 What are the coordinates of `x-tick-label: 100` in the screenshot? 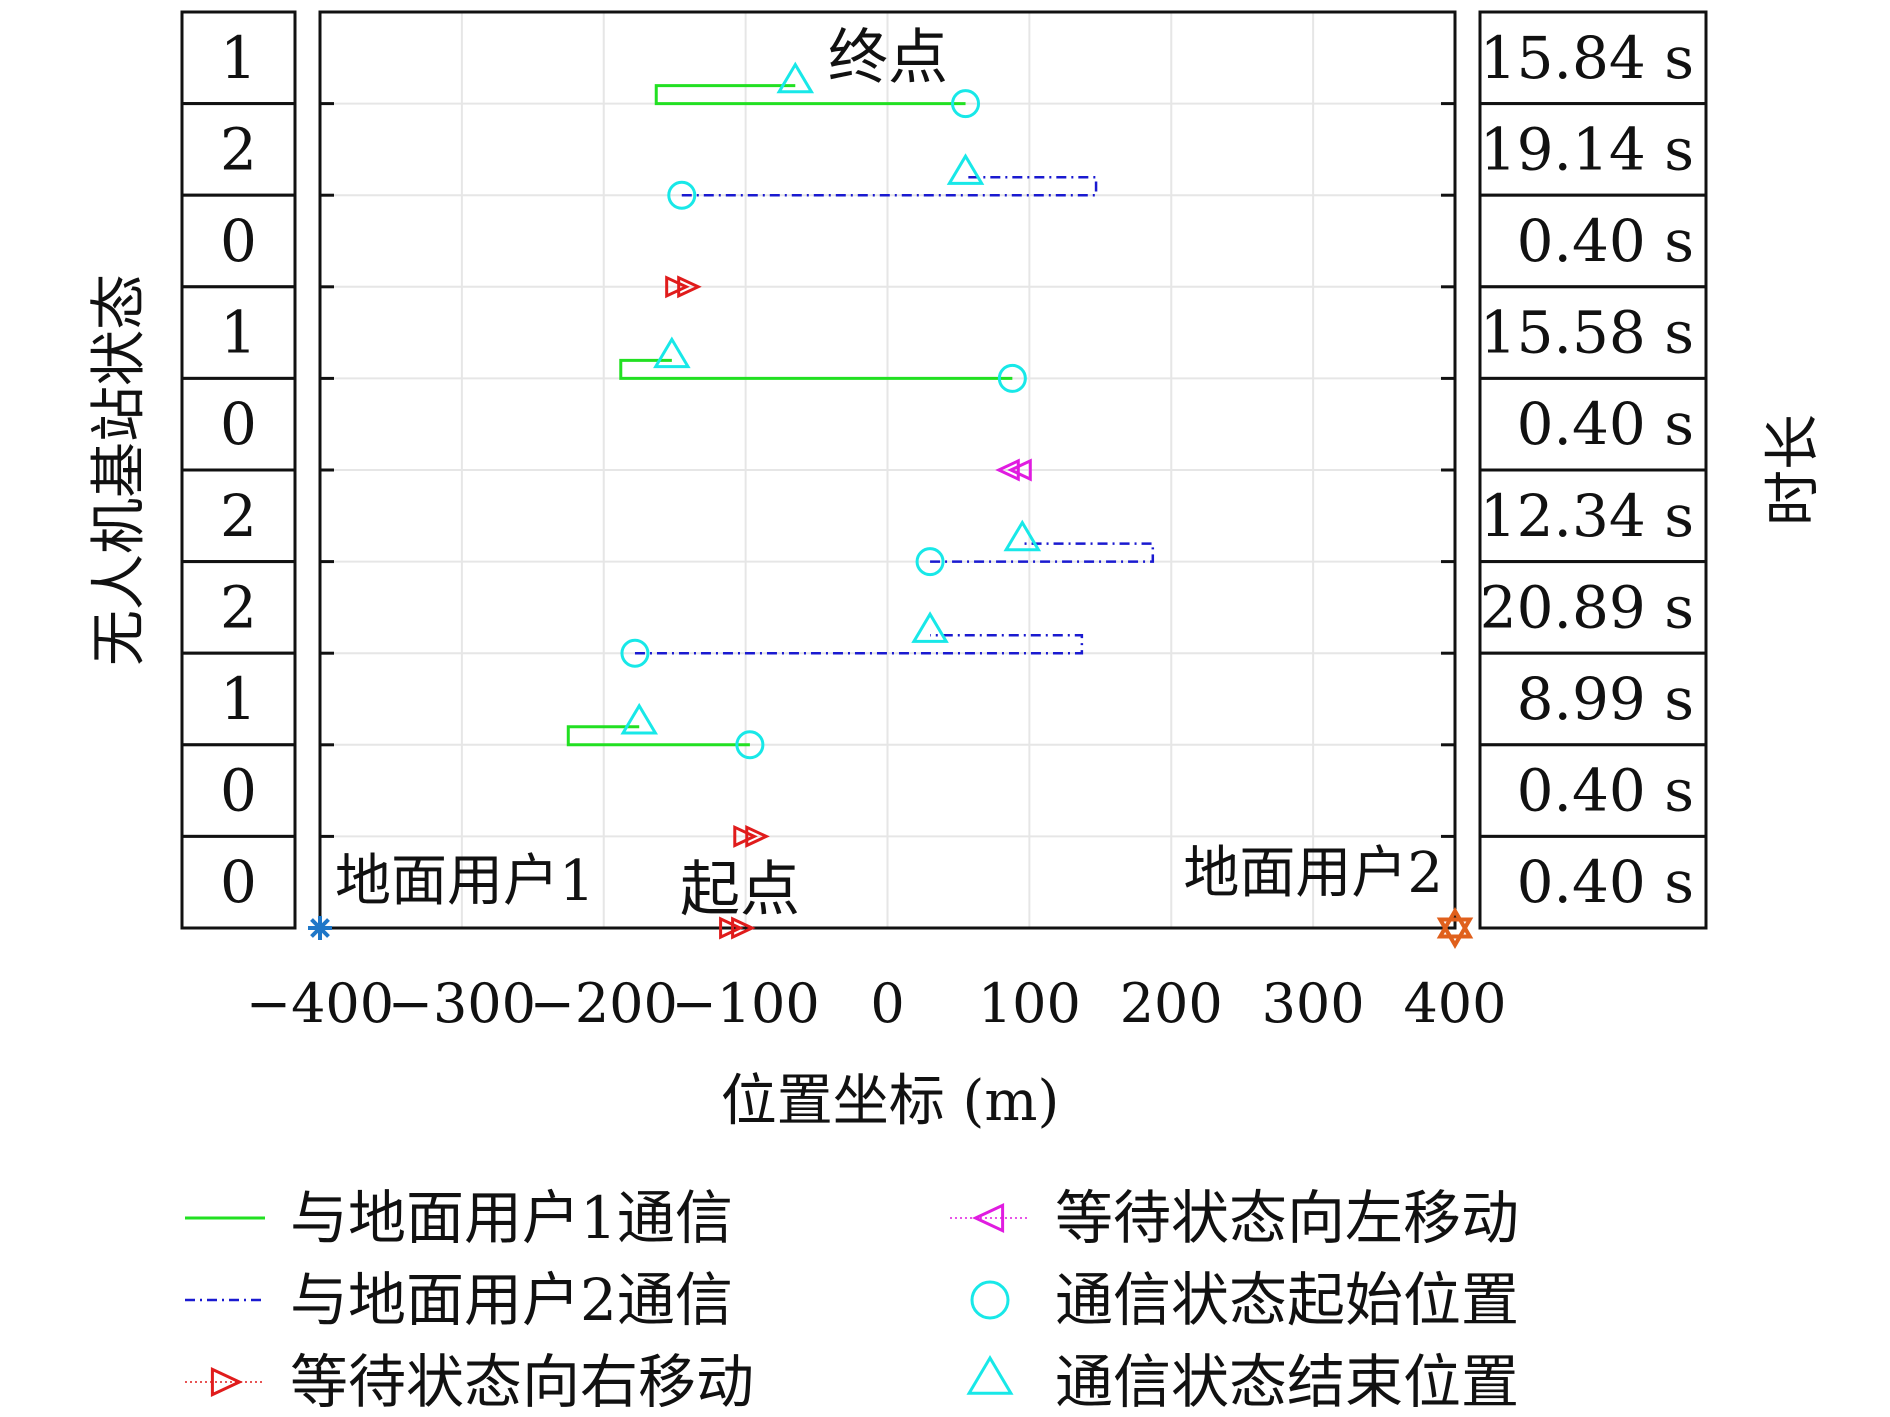 It's located at (1029, 1003).